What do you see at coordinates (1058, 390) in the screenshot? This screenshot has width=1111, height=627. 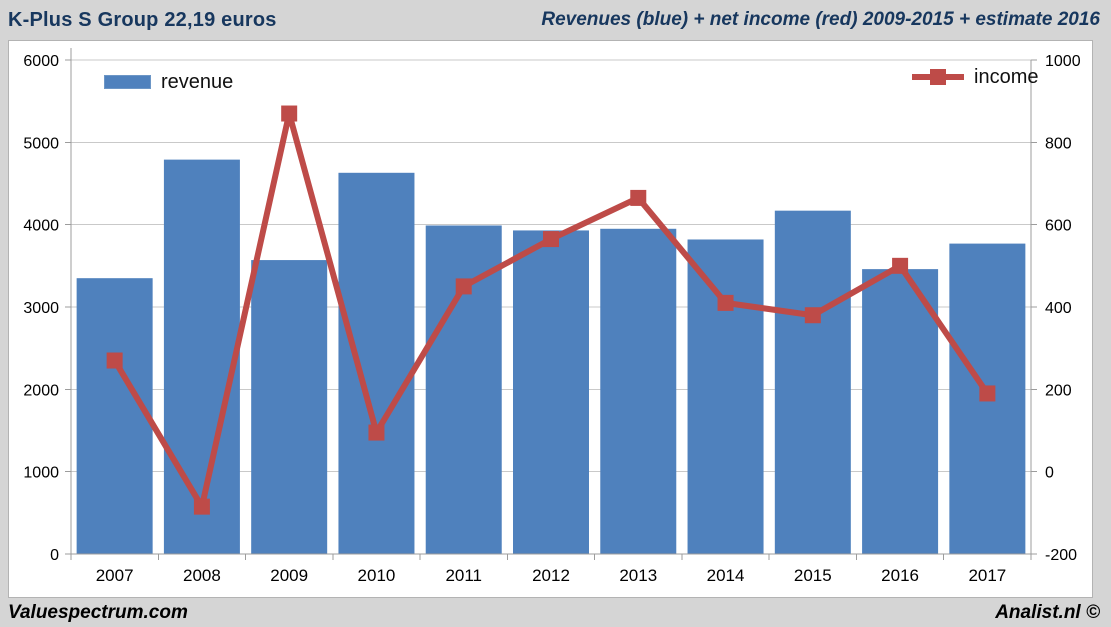 I see `right-axis-label: 200` at bounding box center [1058, 390].